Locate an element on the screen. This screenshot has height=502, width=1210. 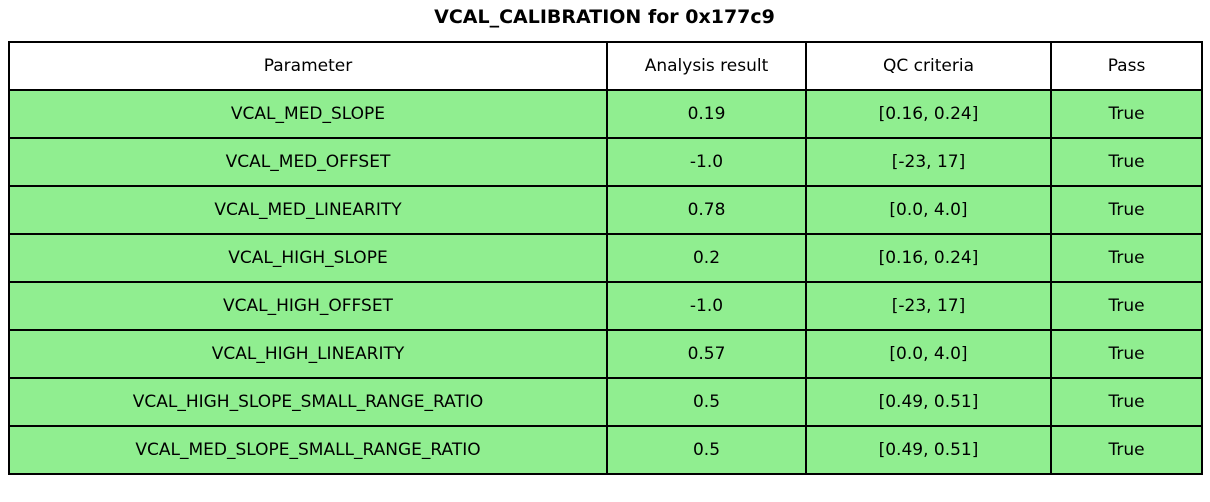
table-row: VCAL_MED_SLOPE 0.19 [0.16, 0.24] True is located at coordinates (605, 114).